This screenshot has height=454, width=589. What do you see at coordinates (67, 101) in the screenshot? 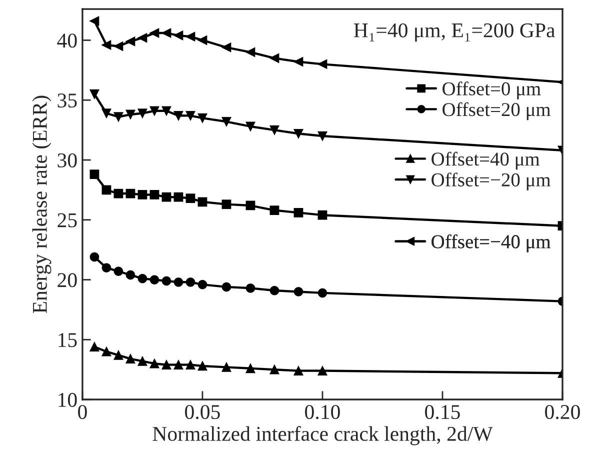
I see `y-tick-label: 35` at bounding box center [67, 101].